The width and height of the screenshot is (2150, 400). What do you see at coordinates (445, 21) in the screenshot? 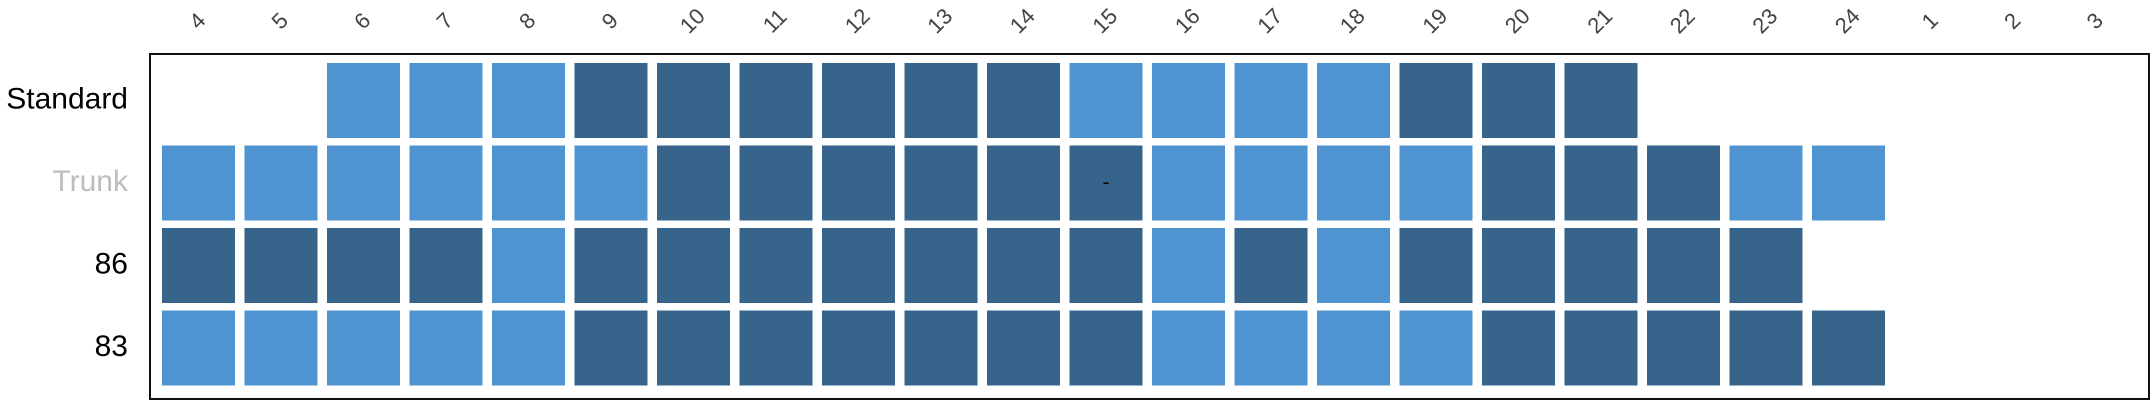
I see `column-label-7: 7` at bounding box center [445, 21].